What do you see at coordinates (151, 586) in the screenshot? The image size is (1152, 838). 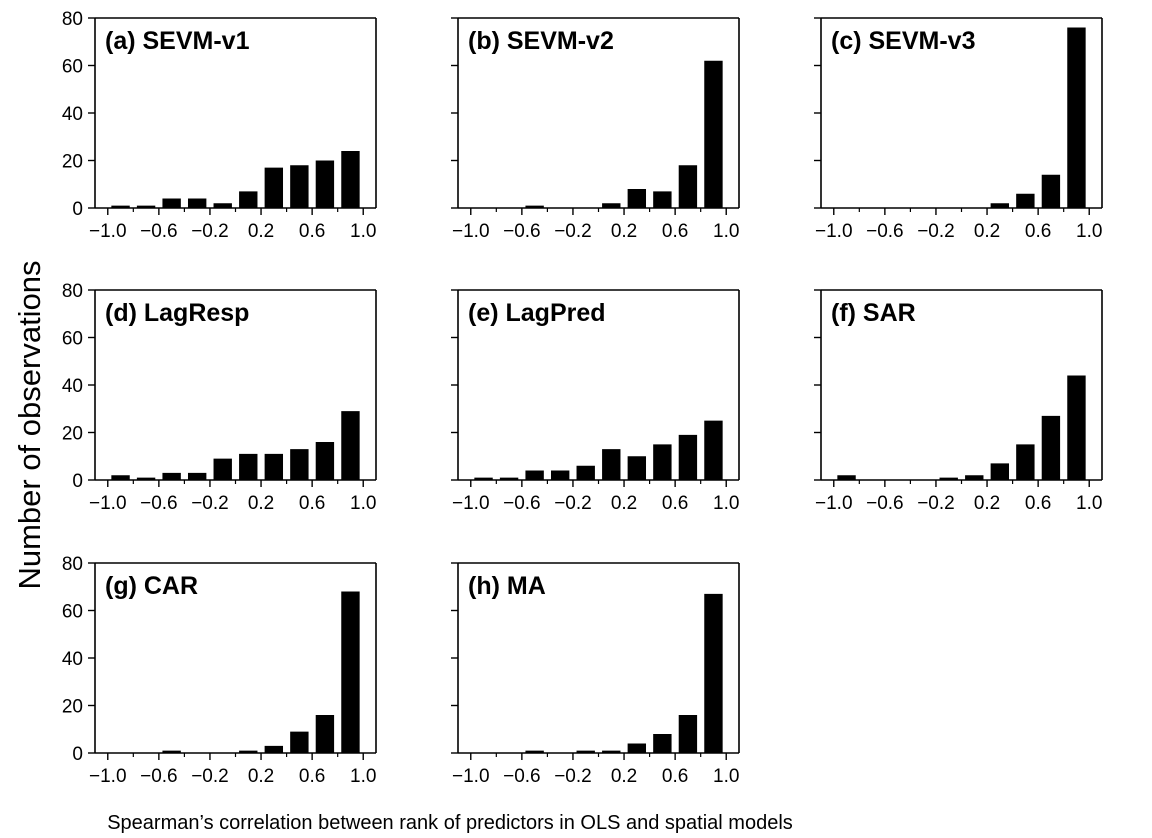 I see `panel-title: (g) CAR` at bounding box center [151, 586].